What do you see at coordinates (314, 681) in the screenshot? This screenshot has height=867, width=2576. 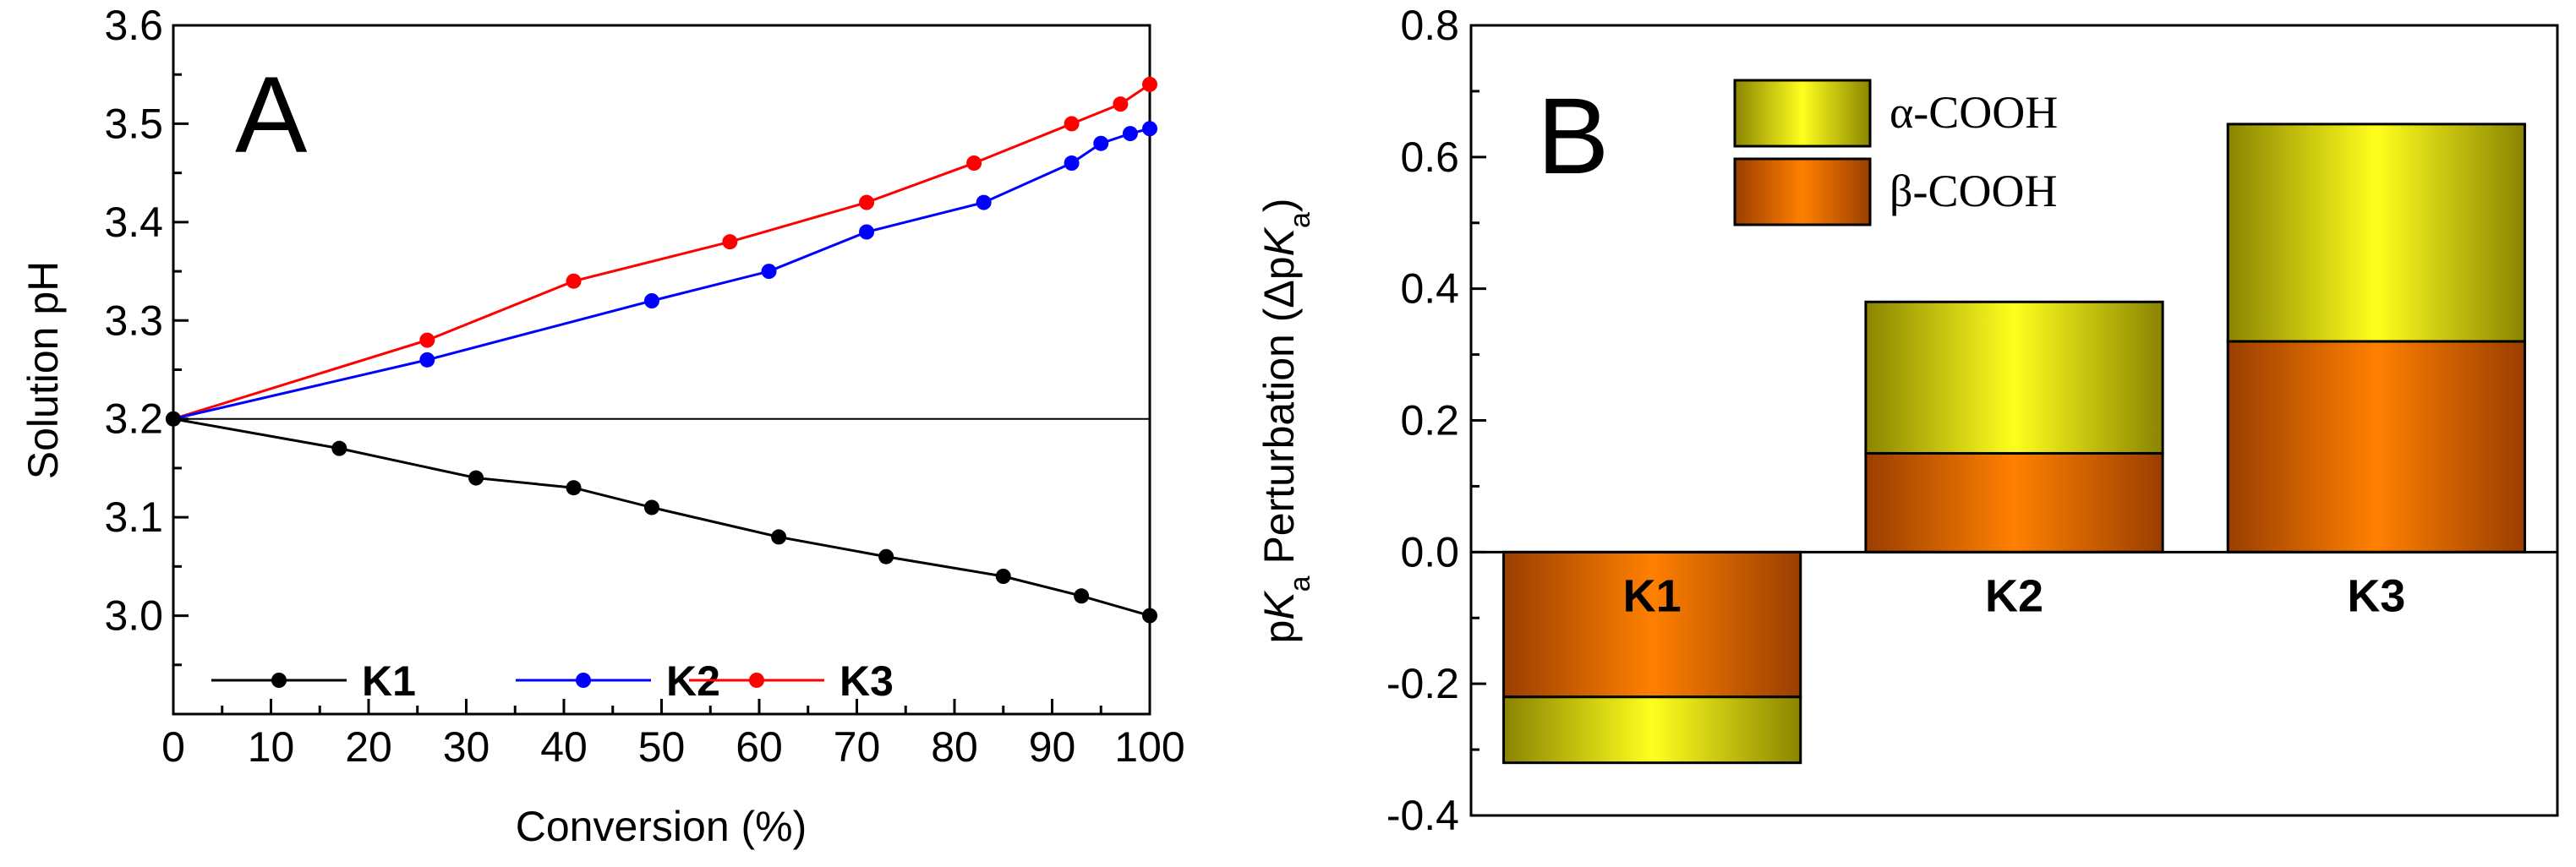 I see `legend-item-k1: K1` at bounding box center [314, 681].